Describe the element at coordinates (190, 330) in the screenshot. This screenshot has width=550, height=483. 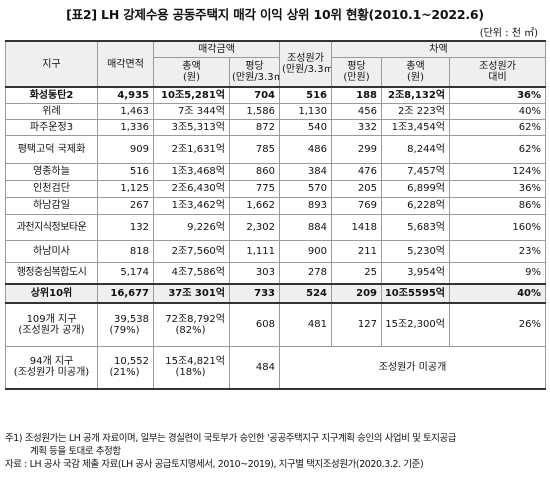
I see `amount-pct: (82%)` at that location.